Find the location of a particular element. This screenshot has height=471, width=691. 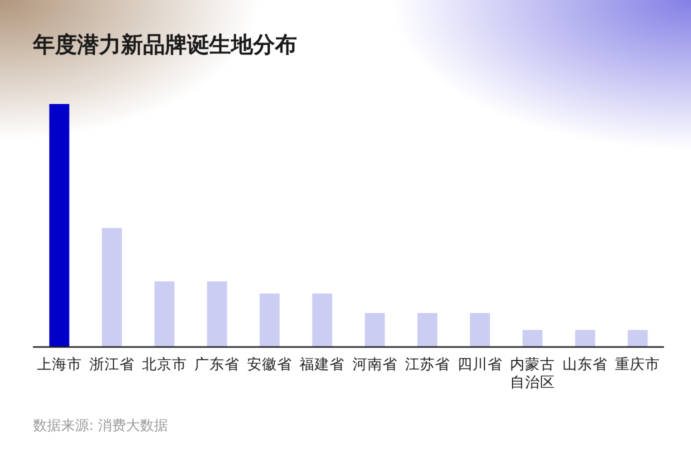

x-tick-label: 重庆市 is located at coordinates (637, 365).